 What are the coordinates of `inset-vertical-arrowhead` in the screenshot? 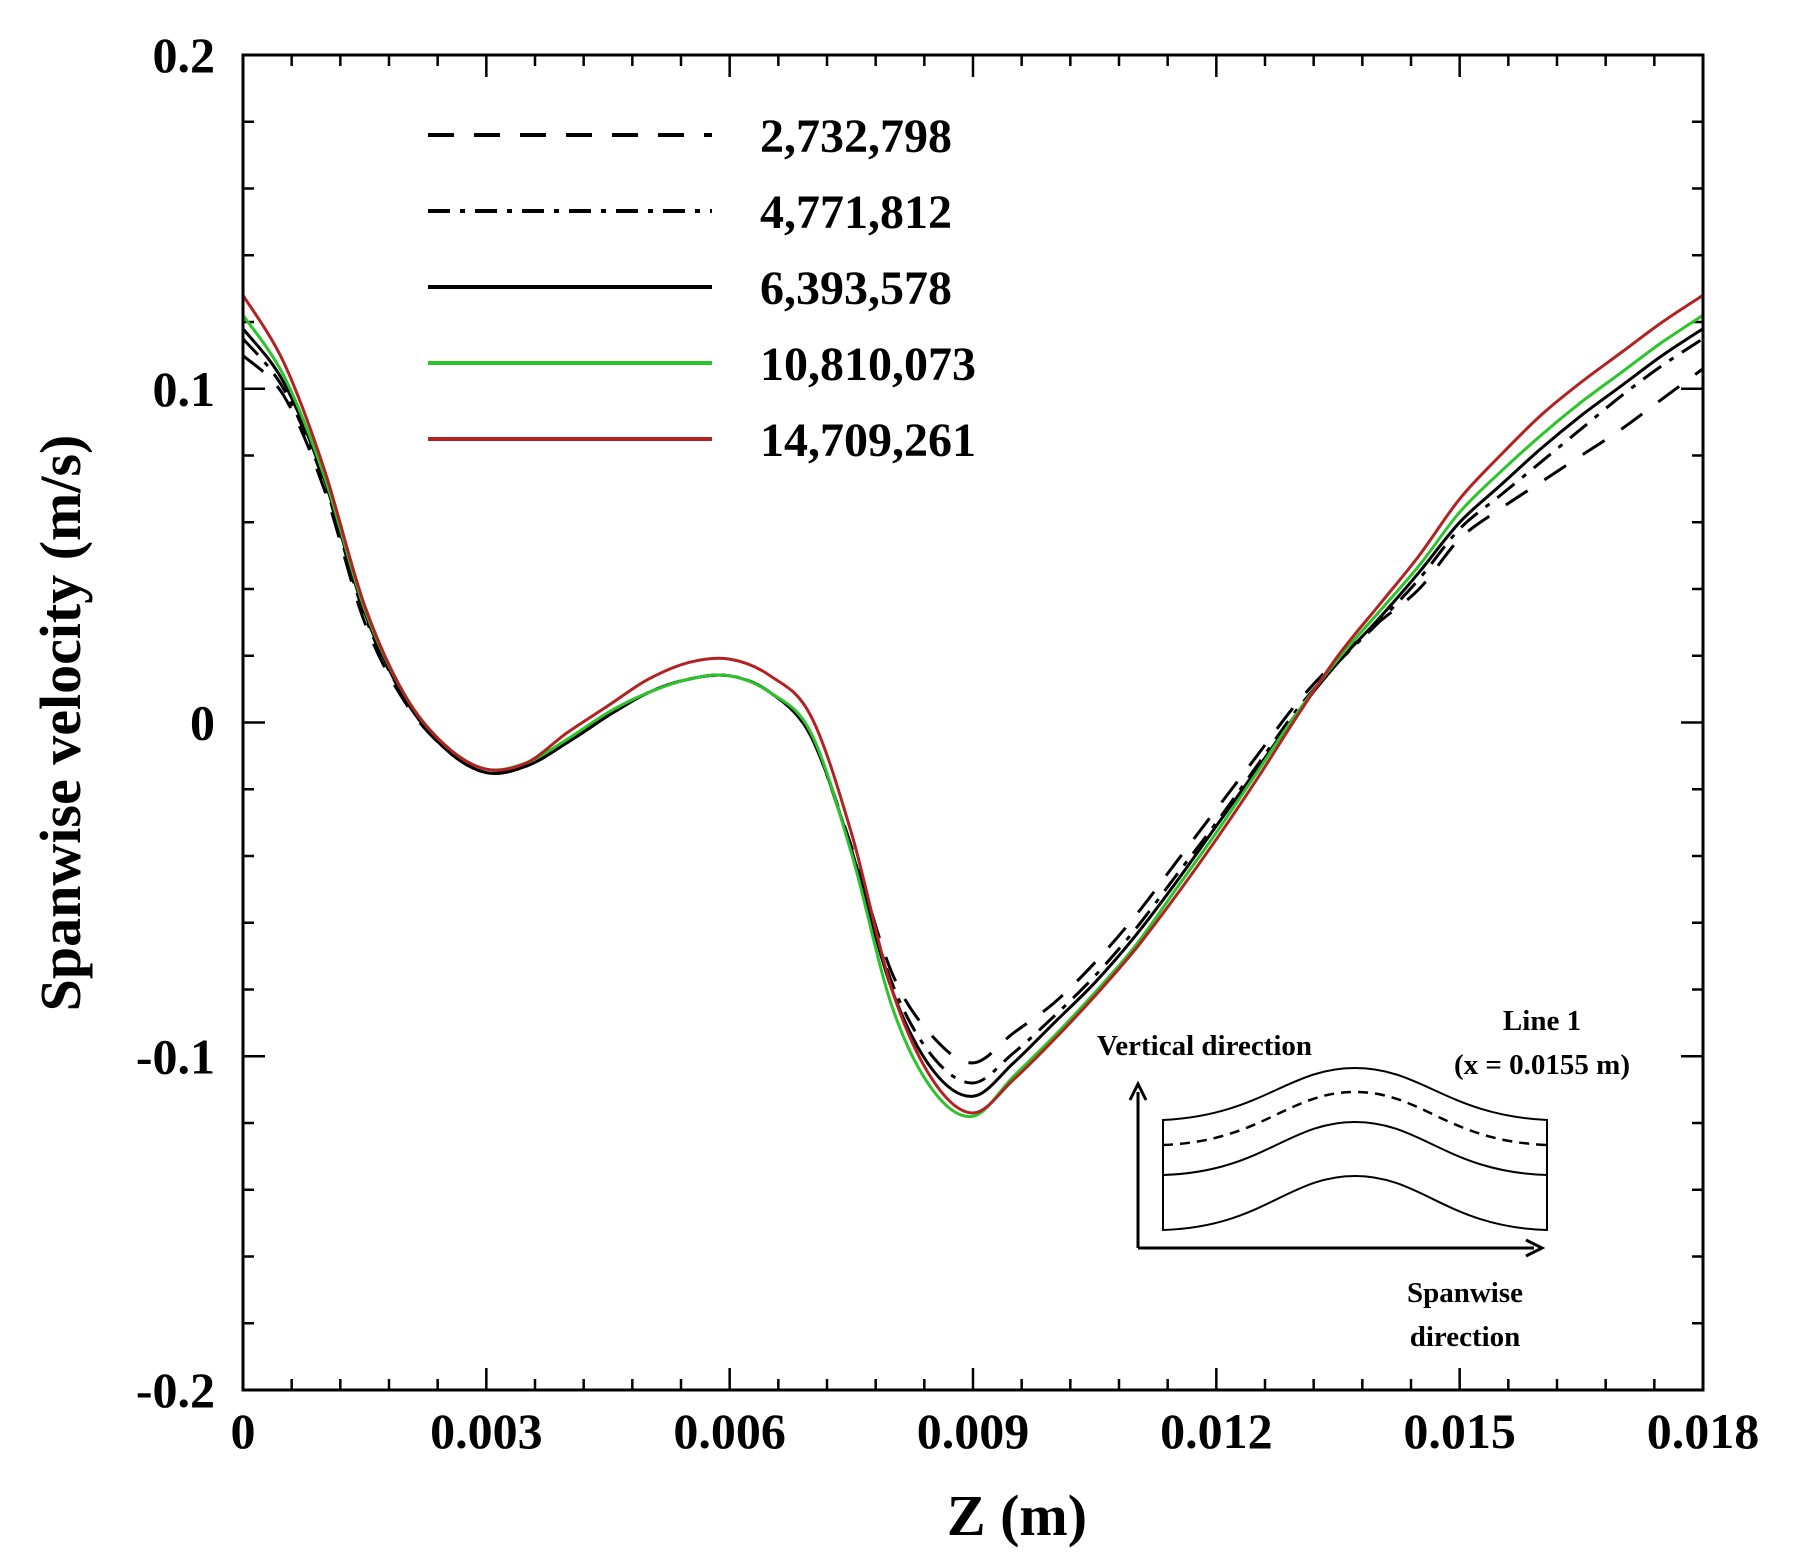 It's located at (1138, 1090).